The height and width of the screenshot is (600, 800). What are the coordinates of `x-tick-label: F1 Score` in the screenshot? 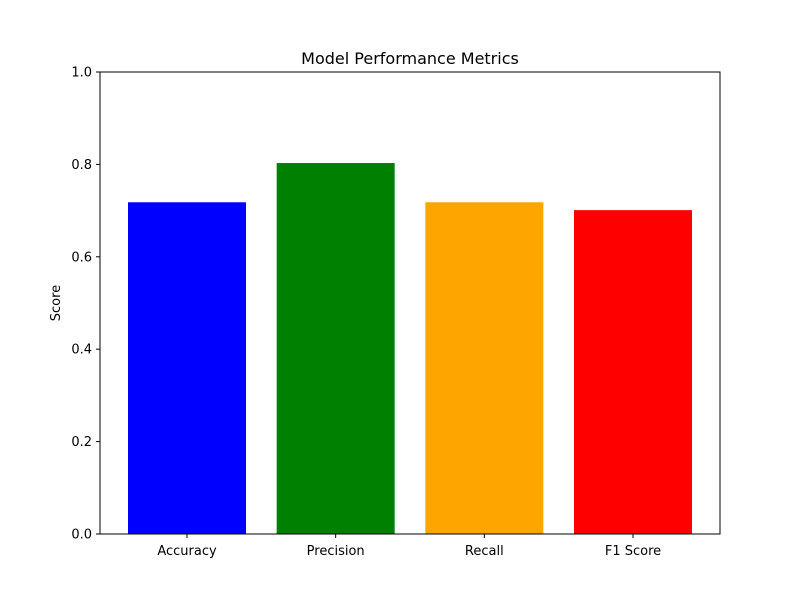 It's located at (633, 551).